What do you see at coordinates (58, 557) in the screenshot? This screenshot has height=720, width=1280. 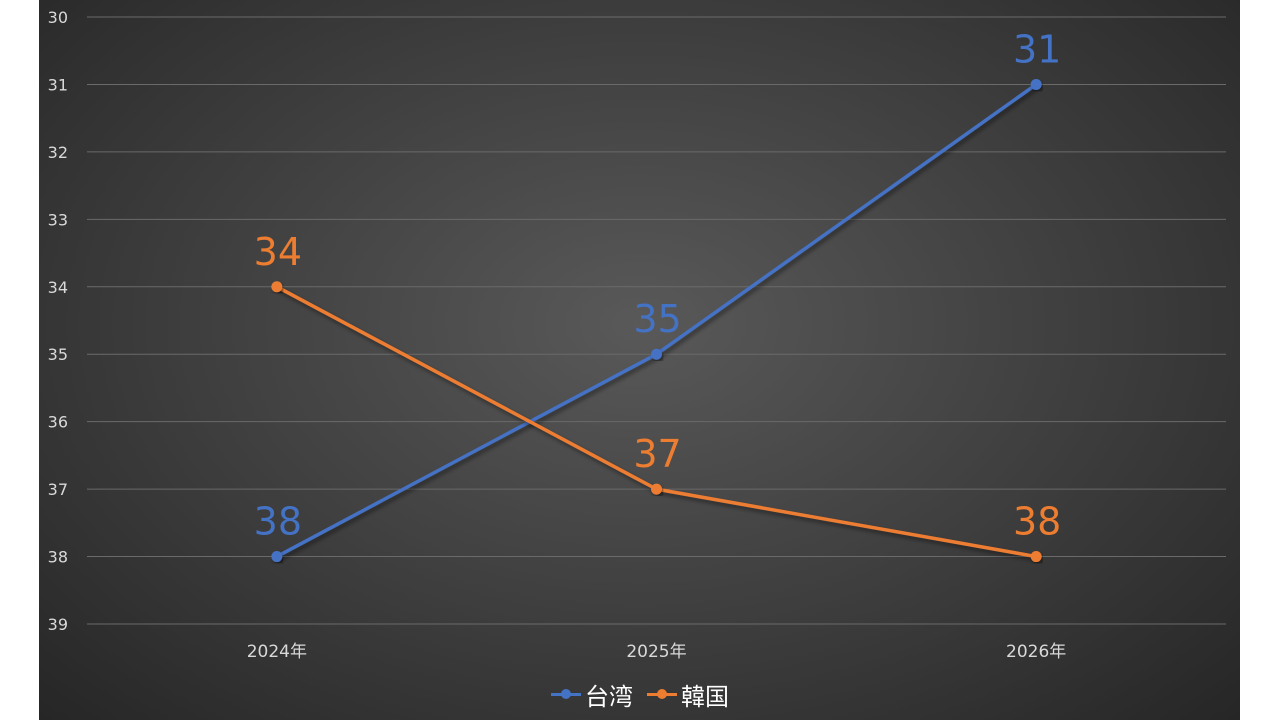 I see `y-tick-label: 38` at bounding box center [58, 557].